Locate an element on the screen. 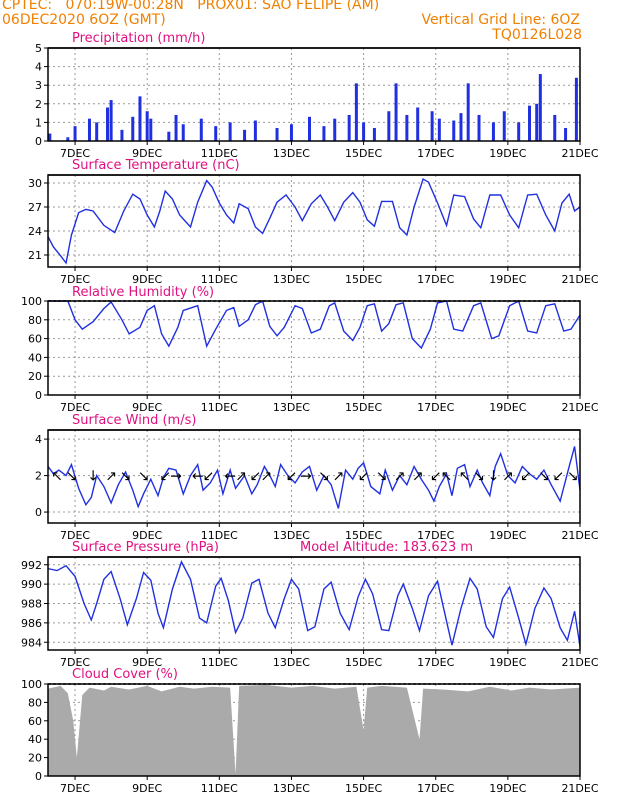  y-tick-label: 80 is located at coordinates (35, 702).